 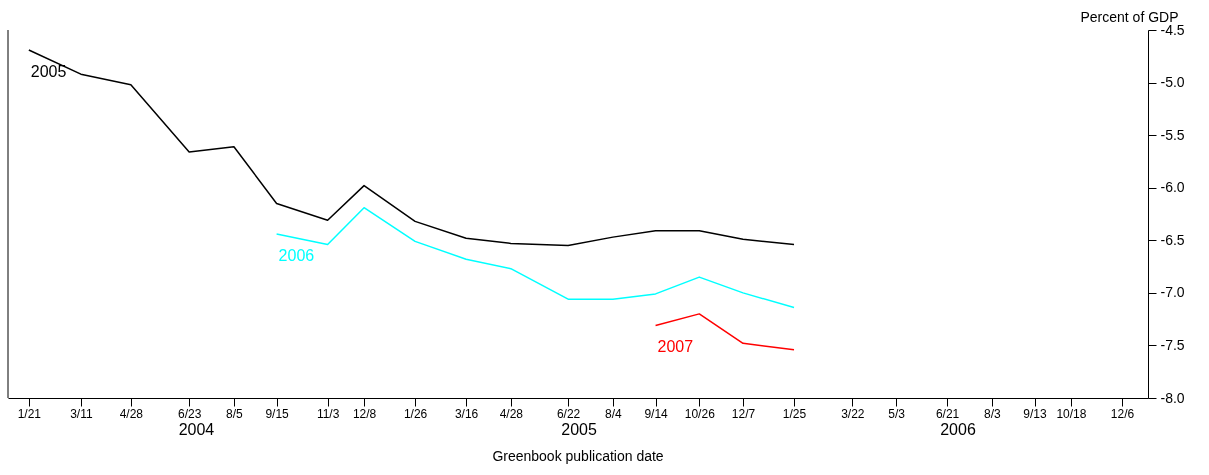 I want to click on x-tick-label: 12/7, so click(x=743, y=413).